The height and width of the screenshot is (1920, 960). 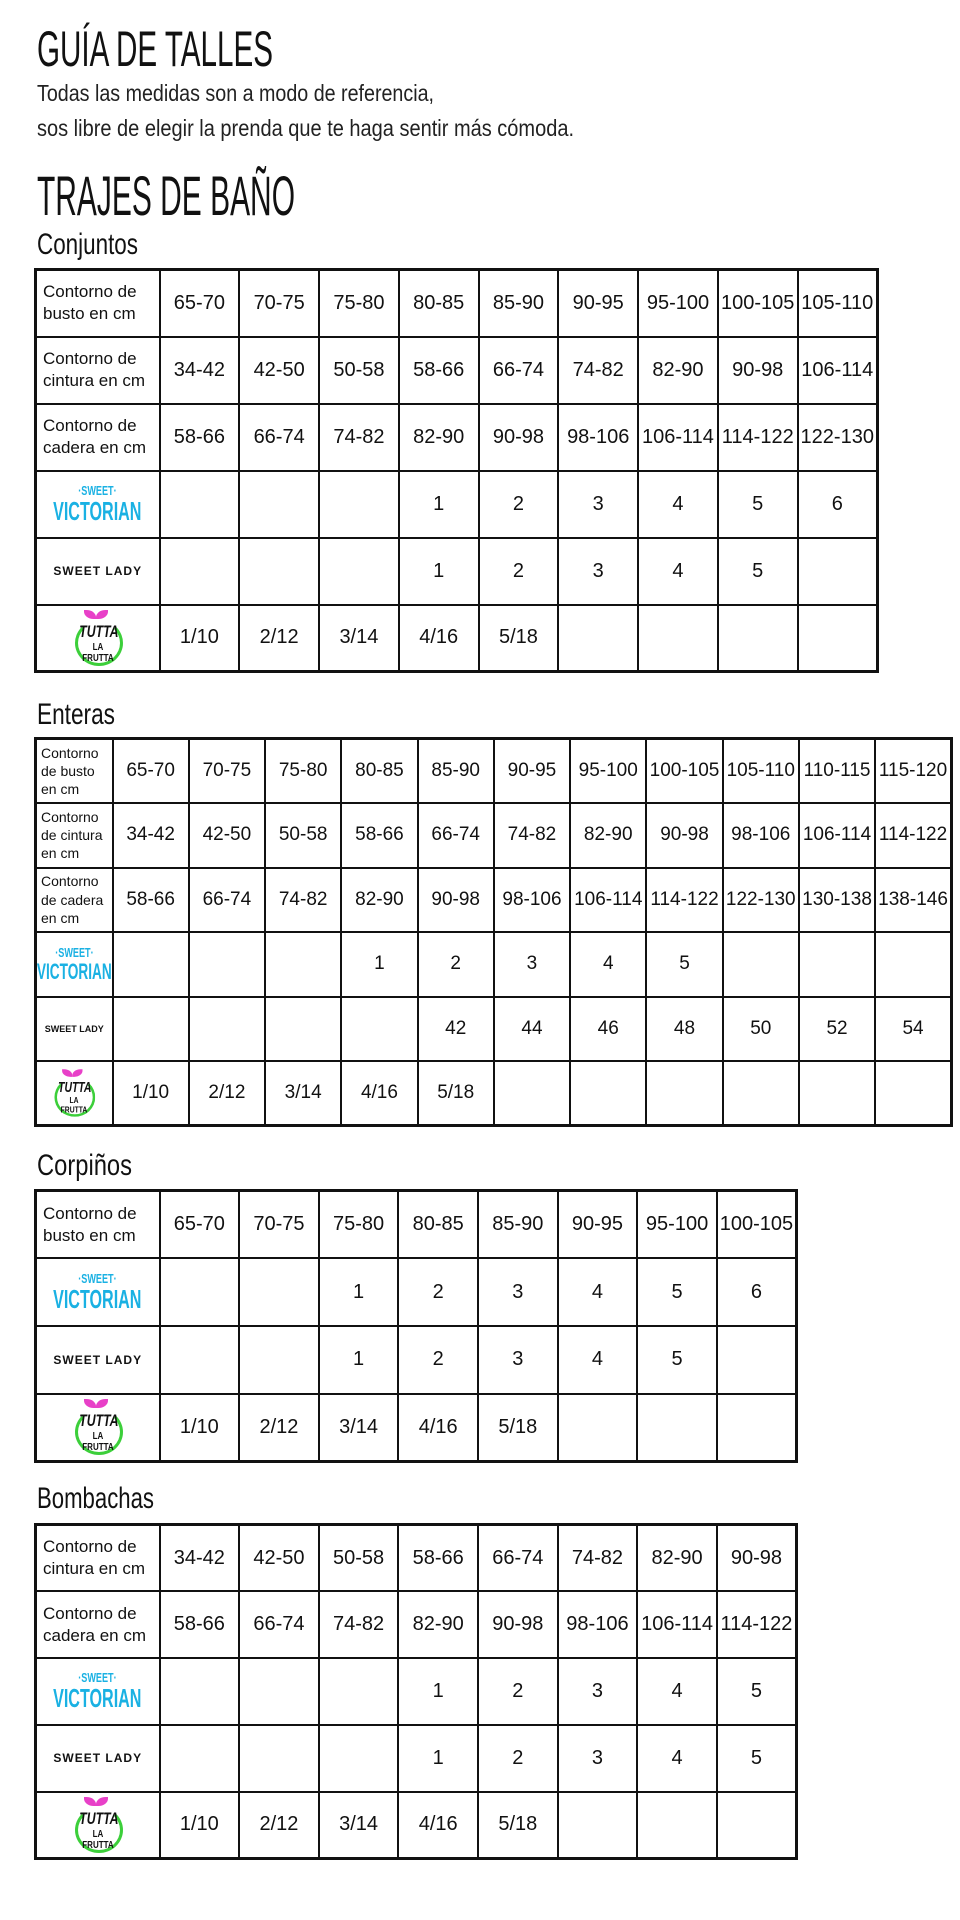 I want to click on size-cell: 98-106, so click(x=532, y=899).